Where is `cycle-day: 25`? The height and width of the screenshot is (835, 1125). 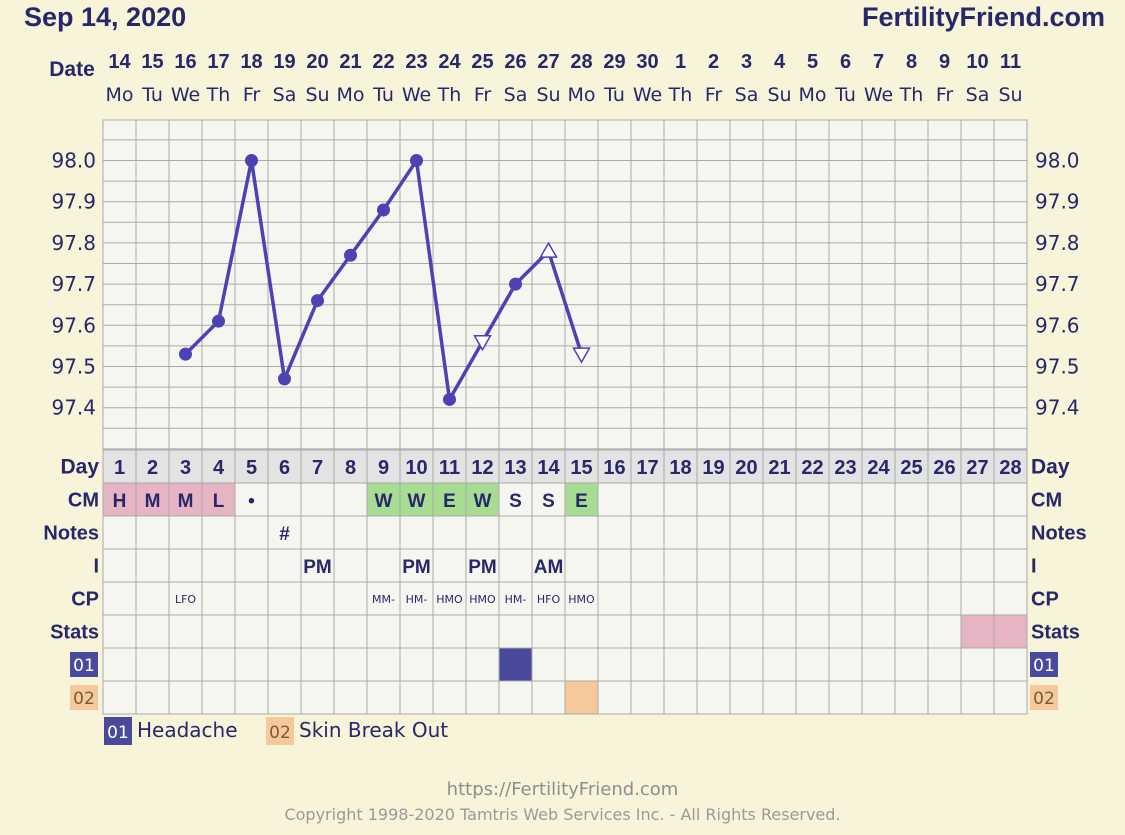 cycle-day: 25 is located at coordinates (911, 468).